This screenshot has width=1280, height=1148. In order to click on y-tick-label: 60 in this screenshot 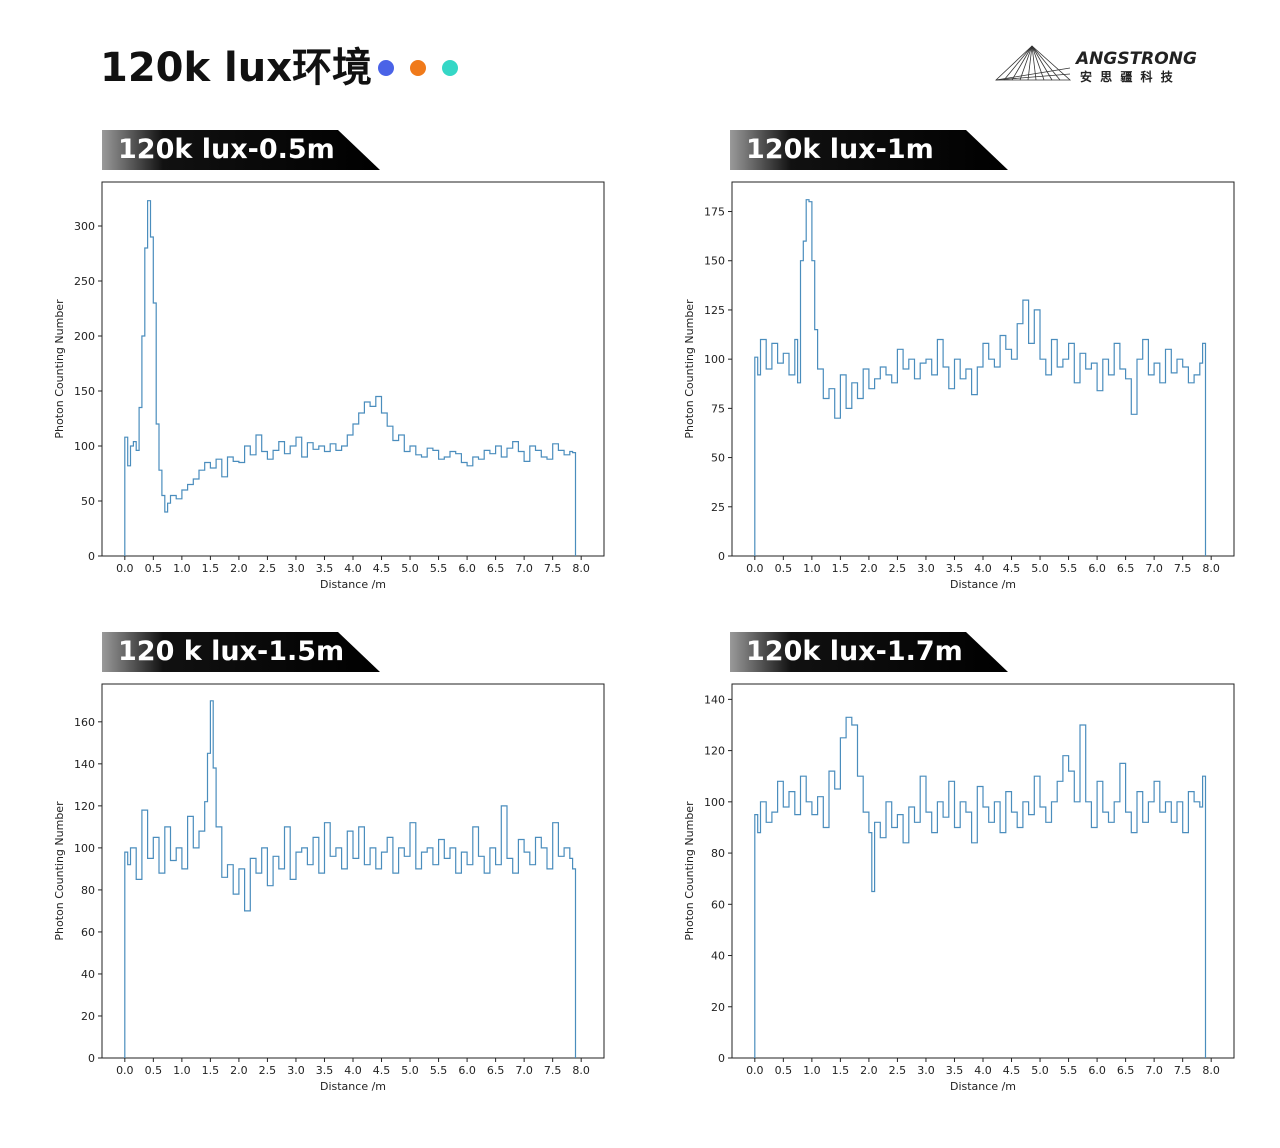, I will do `click(88, 932)`.